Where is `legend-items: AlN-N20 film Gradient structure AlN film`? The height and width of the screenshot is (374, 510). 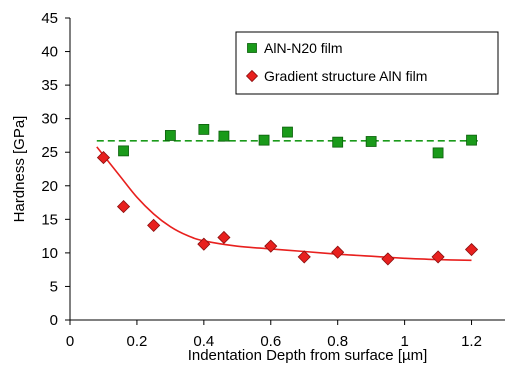 legend-items: AlN-N20 film Gradient structure AlN film is located at coordinates (336, 62).